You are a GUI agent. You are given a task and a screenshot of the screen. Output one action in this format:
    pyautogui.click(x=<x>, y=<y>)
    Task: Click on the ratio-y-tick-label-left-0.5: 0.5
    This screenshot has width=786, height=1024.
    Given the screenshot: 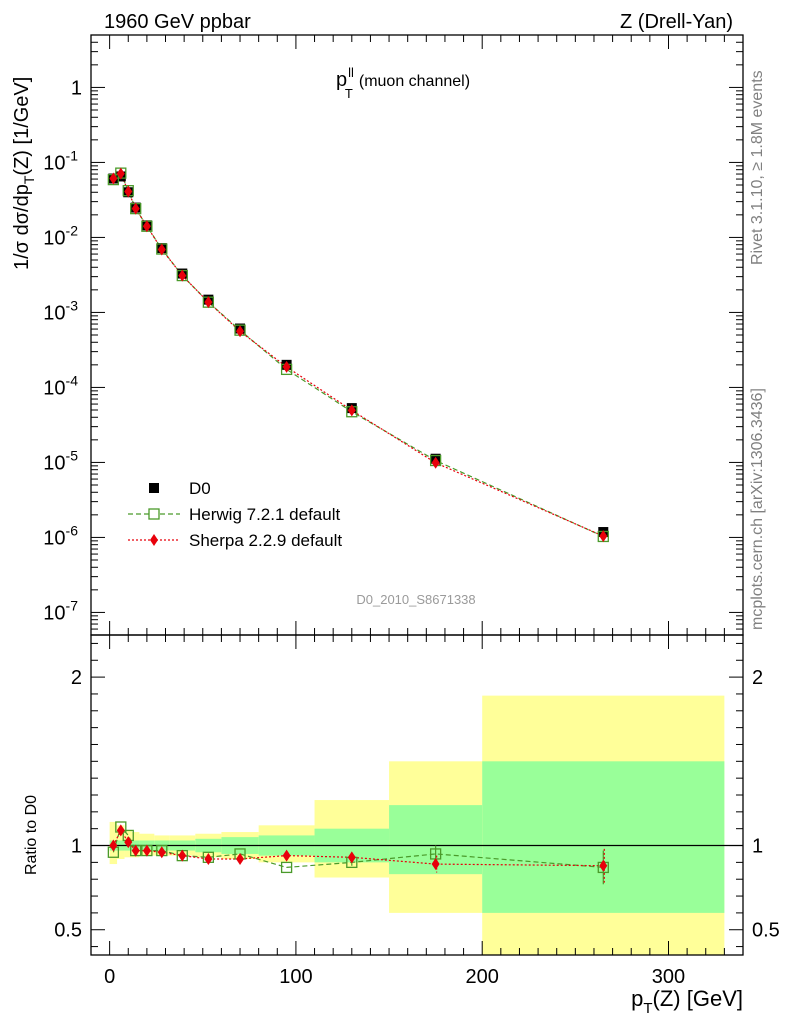 What is the action you would take?
    pyautogui.click(x=68, y=931)
    